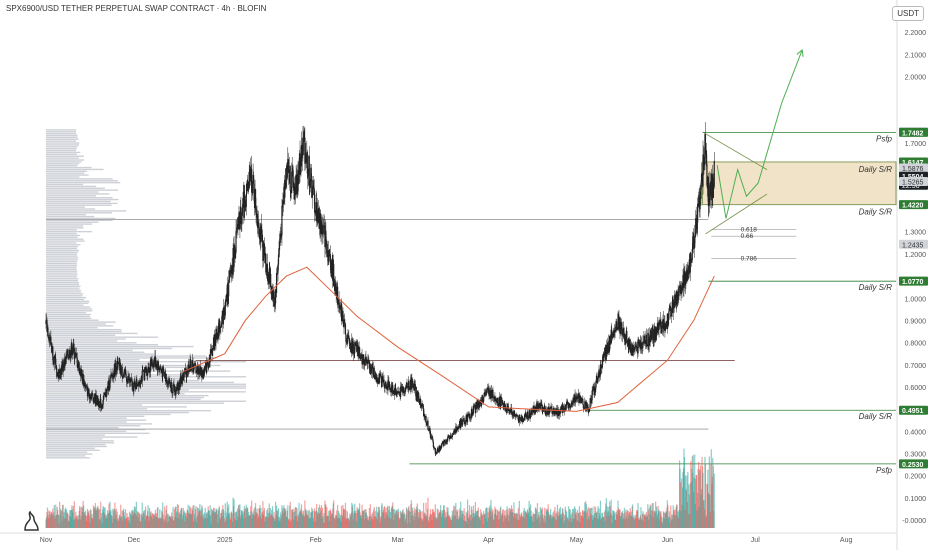 The image size is (932, 555). I want to click on level-label: Psfp, so click(884, 470).